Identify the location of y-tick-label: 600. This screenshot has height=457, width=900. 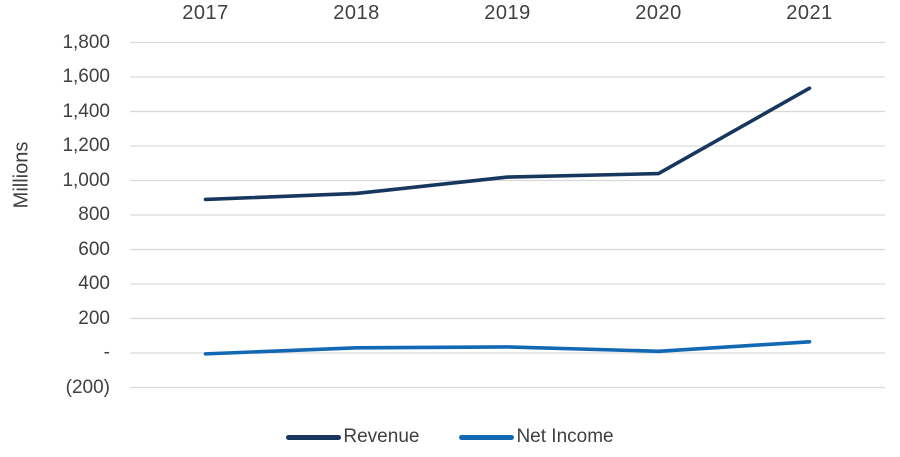
(94, 249).